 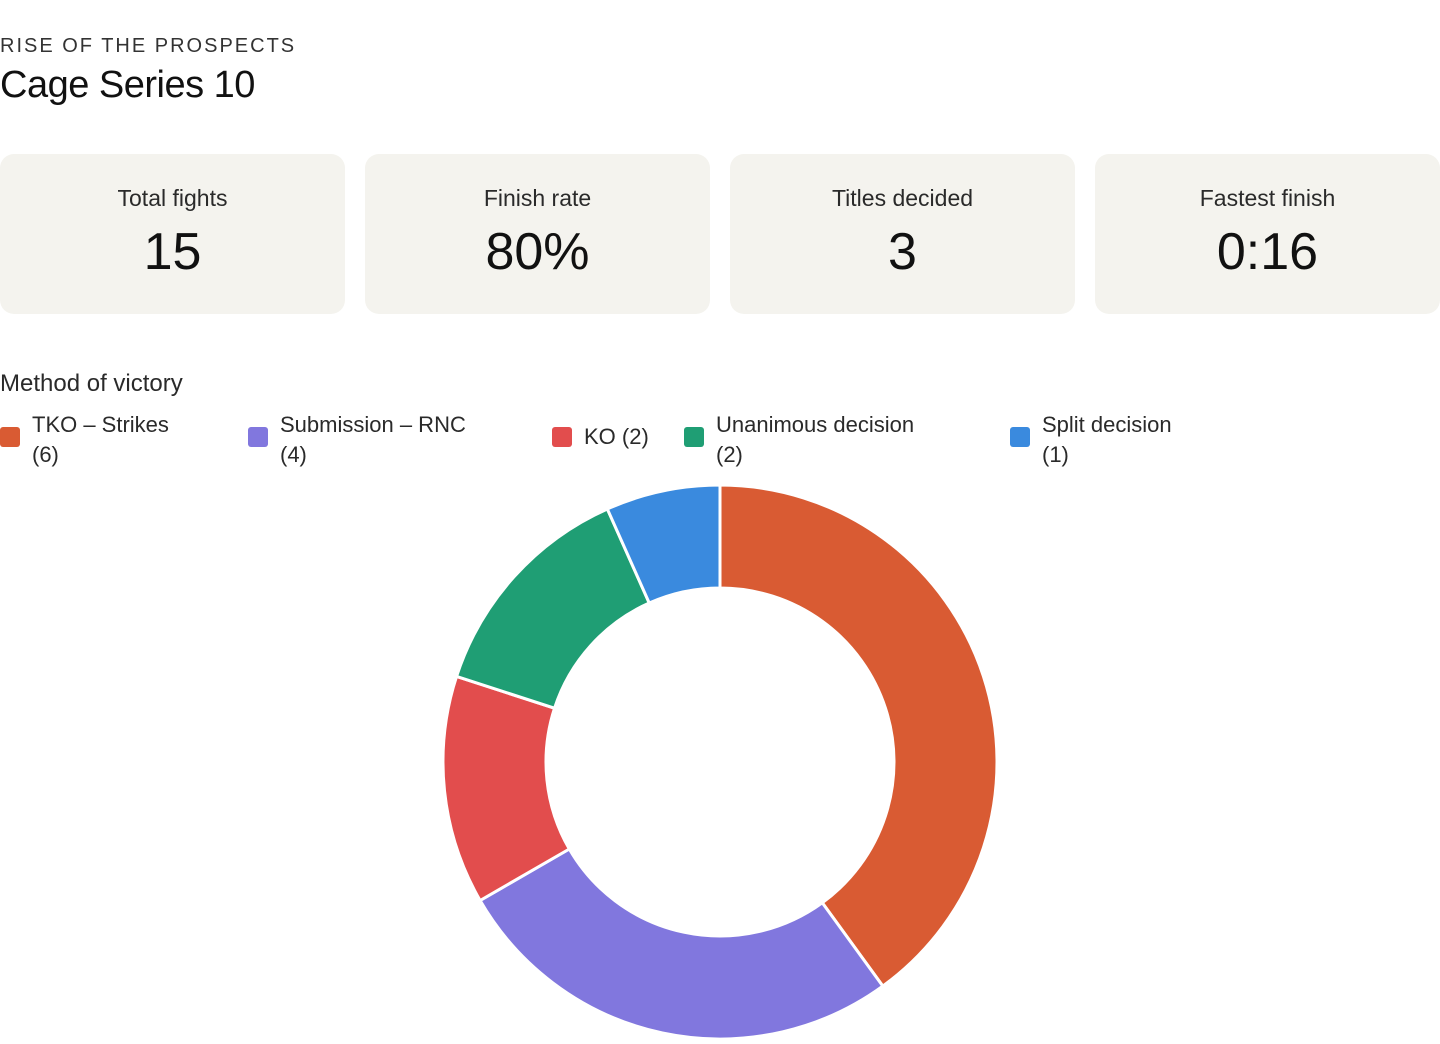 I want to click on stat-card-total-fights: Total fights 15, so click(x=172, y=234).